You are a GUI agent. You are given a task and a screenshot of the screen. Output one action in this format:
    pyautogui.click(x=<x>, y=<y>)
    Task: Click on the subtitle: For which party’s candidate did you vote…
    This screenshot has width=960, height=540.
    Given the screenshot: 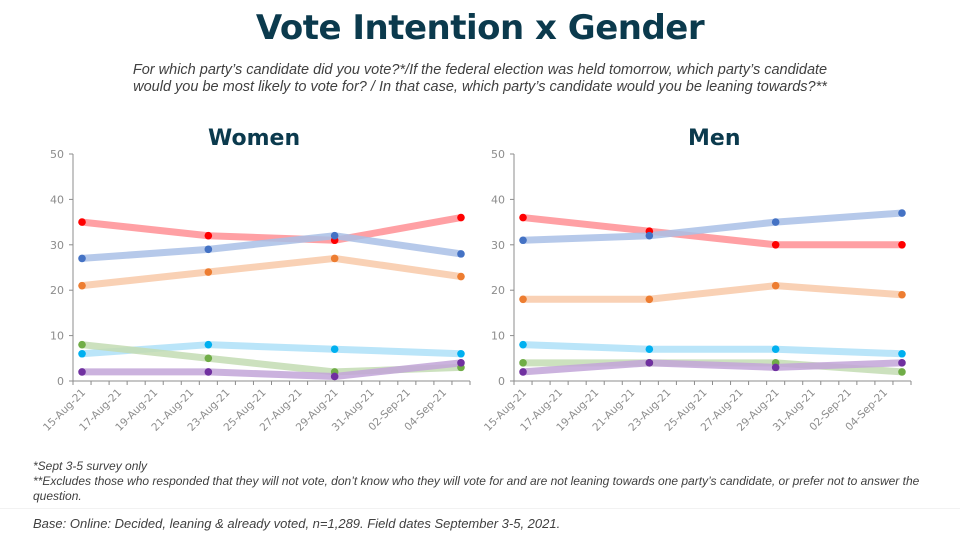 What is the action you would take?
    pyautogui.click(x=480, y=79)
    